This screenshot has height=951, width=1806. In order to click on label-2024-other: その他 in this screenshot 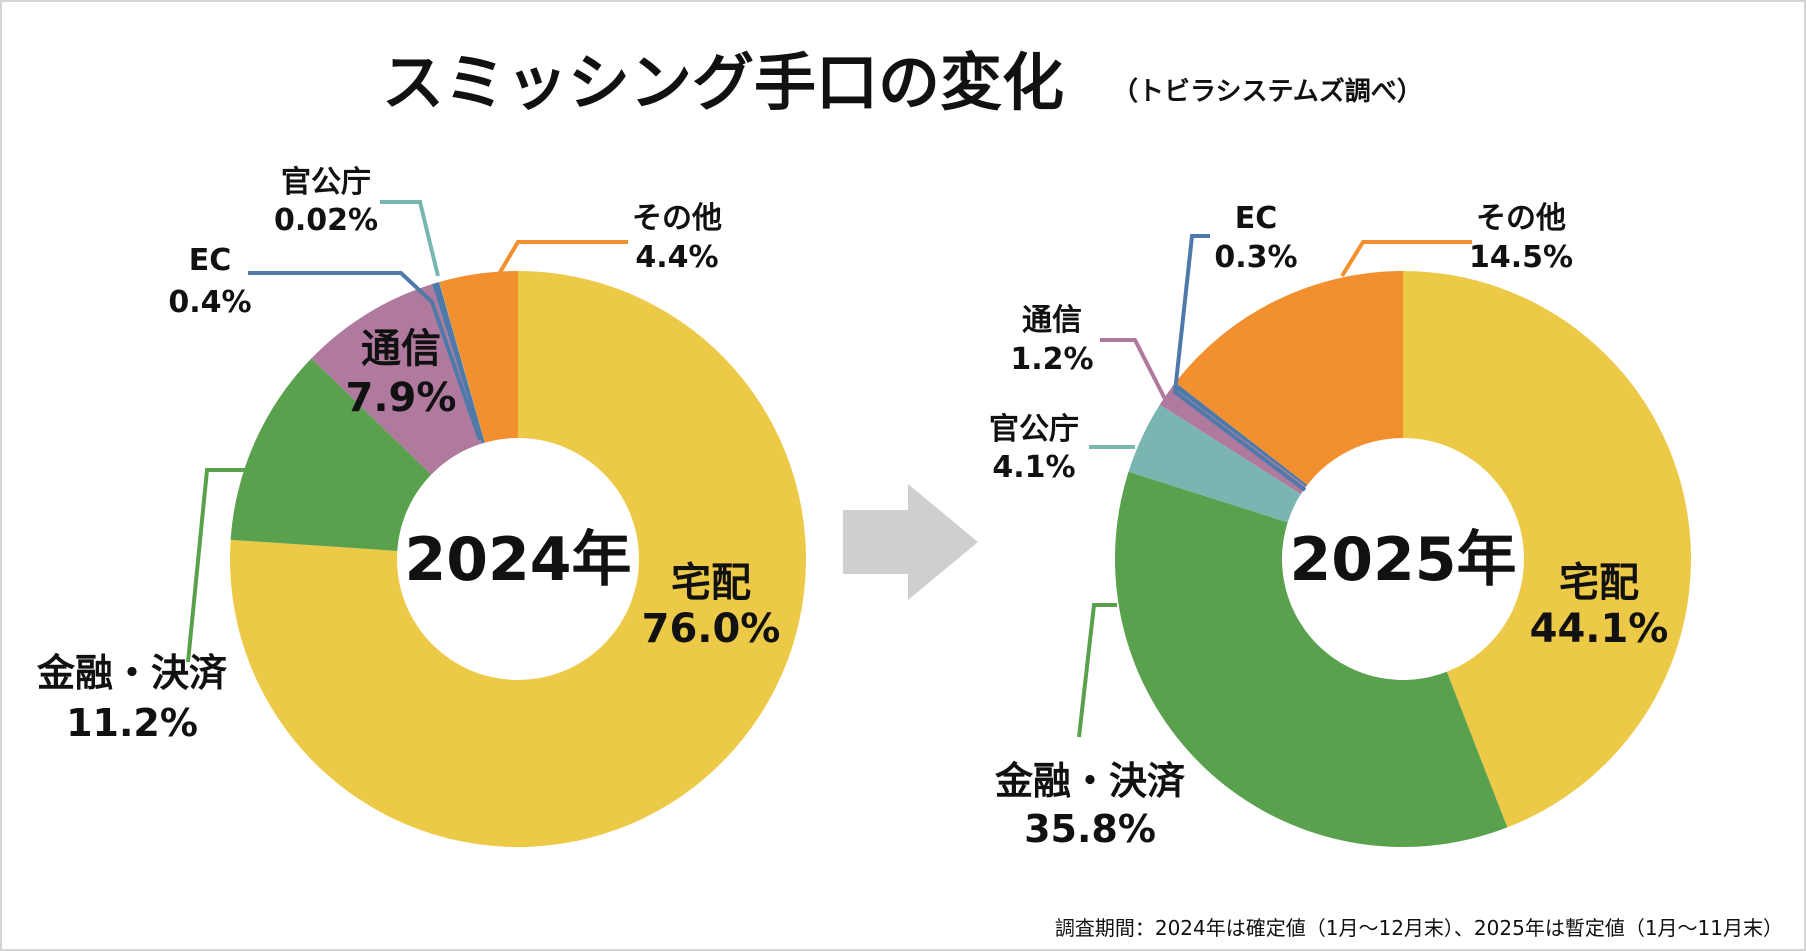, I will do `click(677, 218)`.